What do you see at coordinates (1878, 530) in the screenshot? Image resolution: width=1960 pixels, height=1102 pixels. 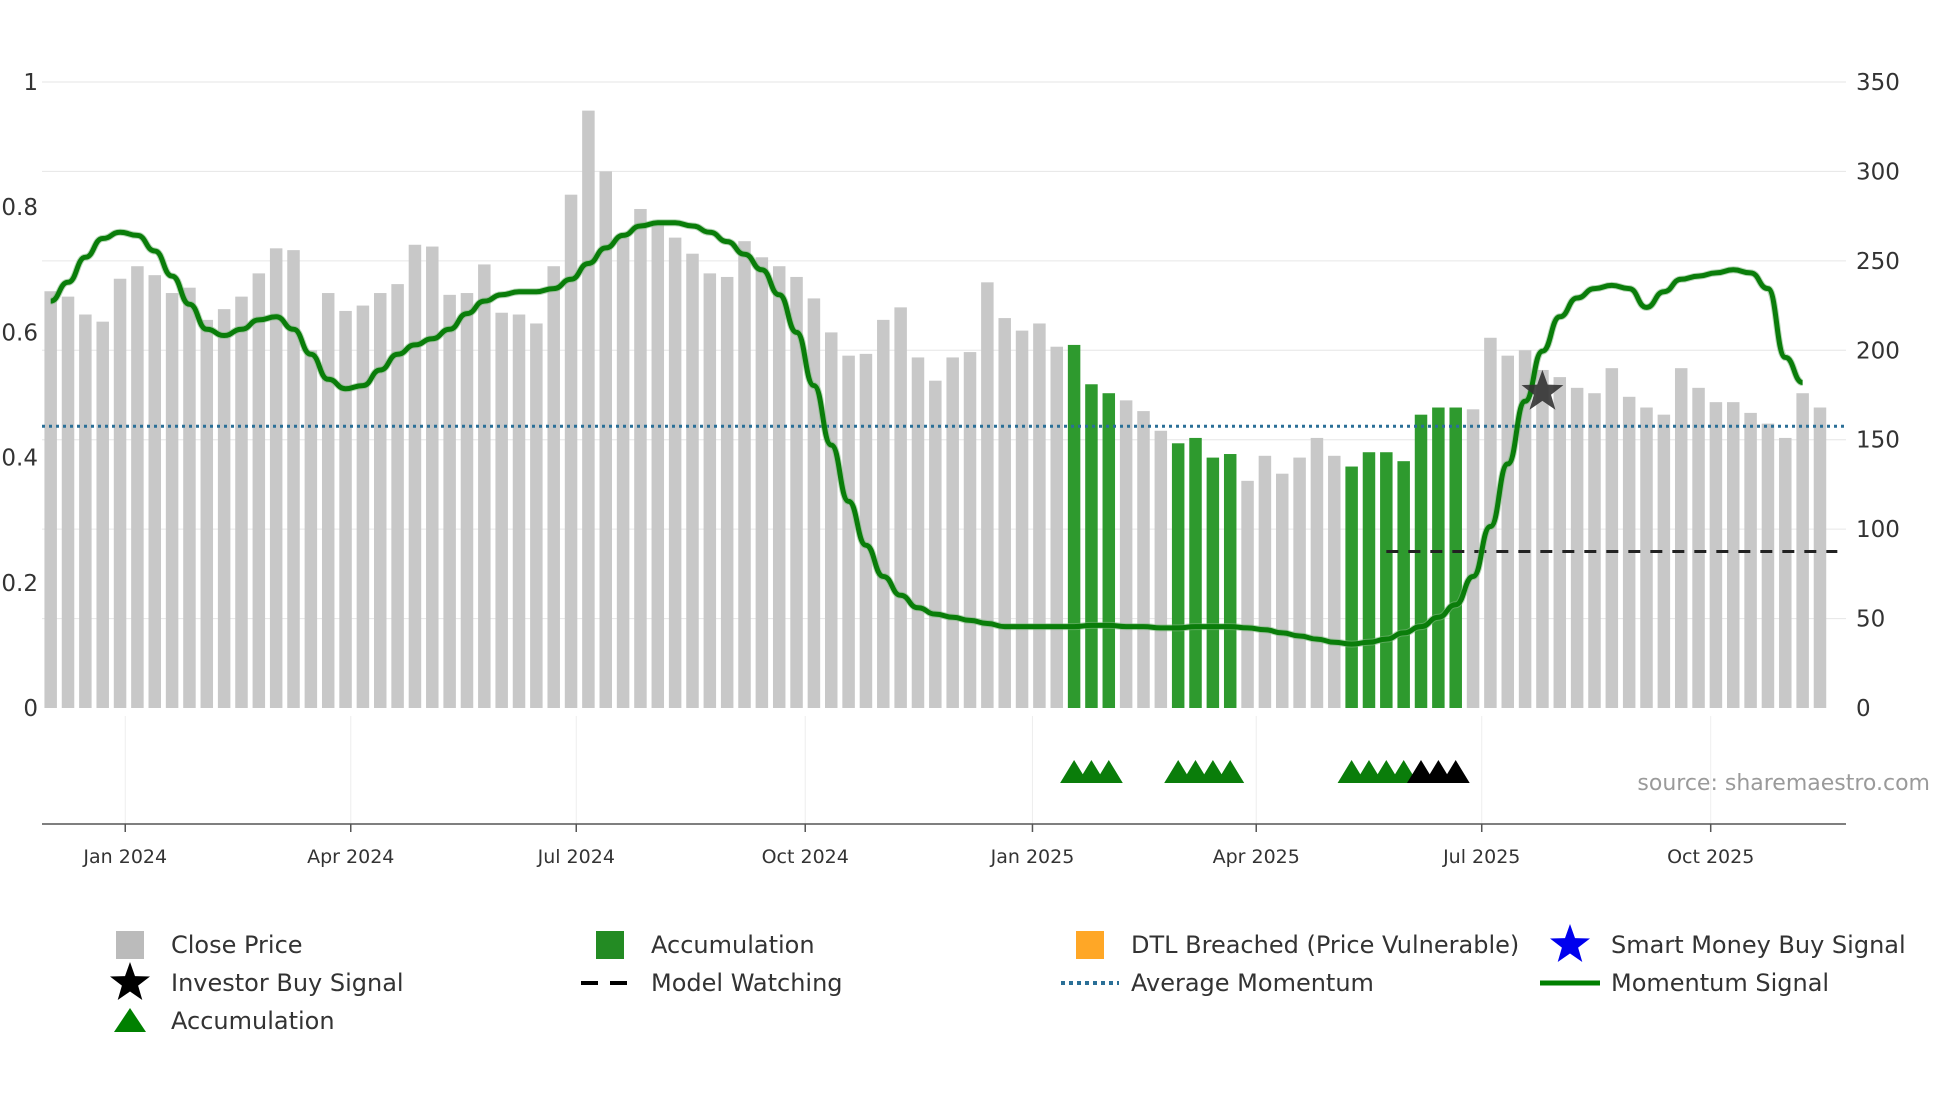 I see `right-tick-label: 100` at bounding box center [1878, 530].